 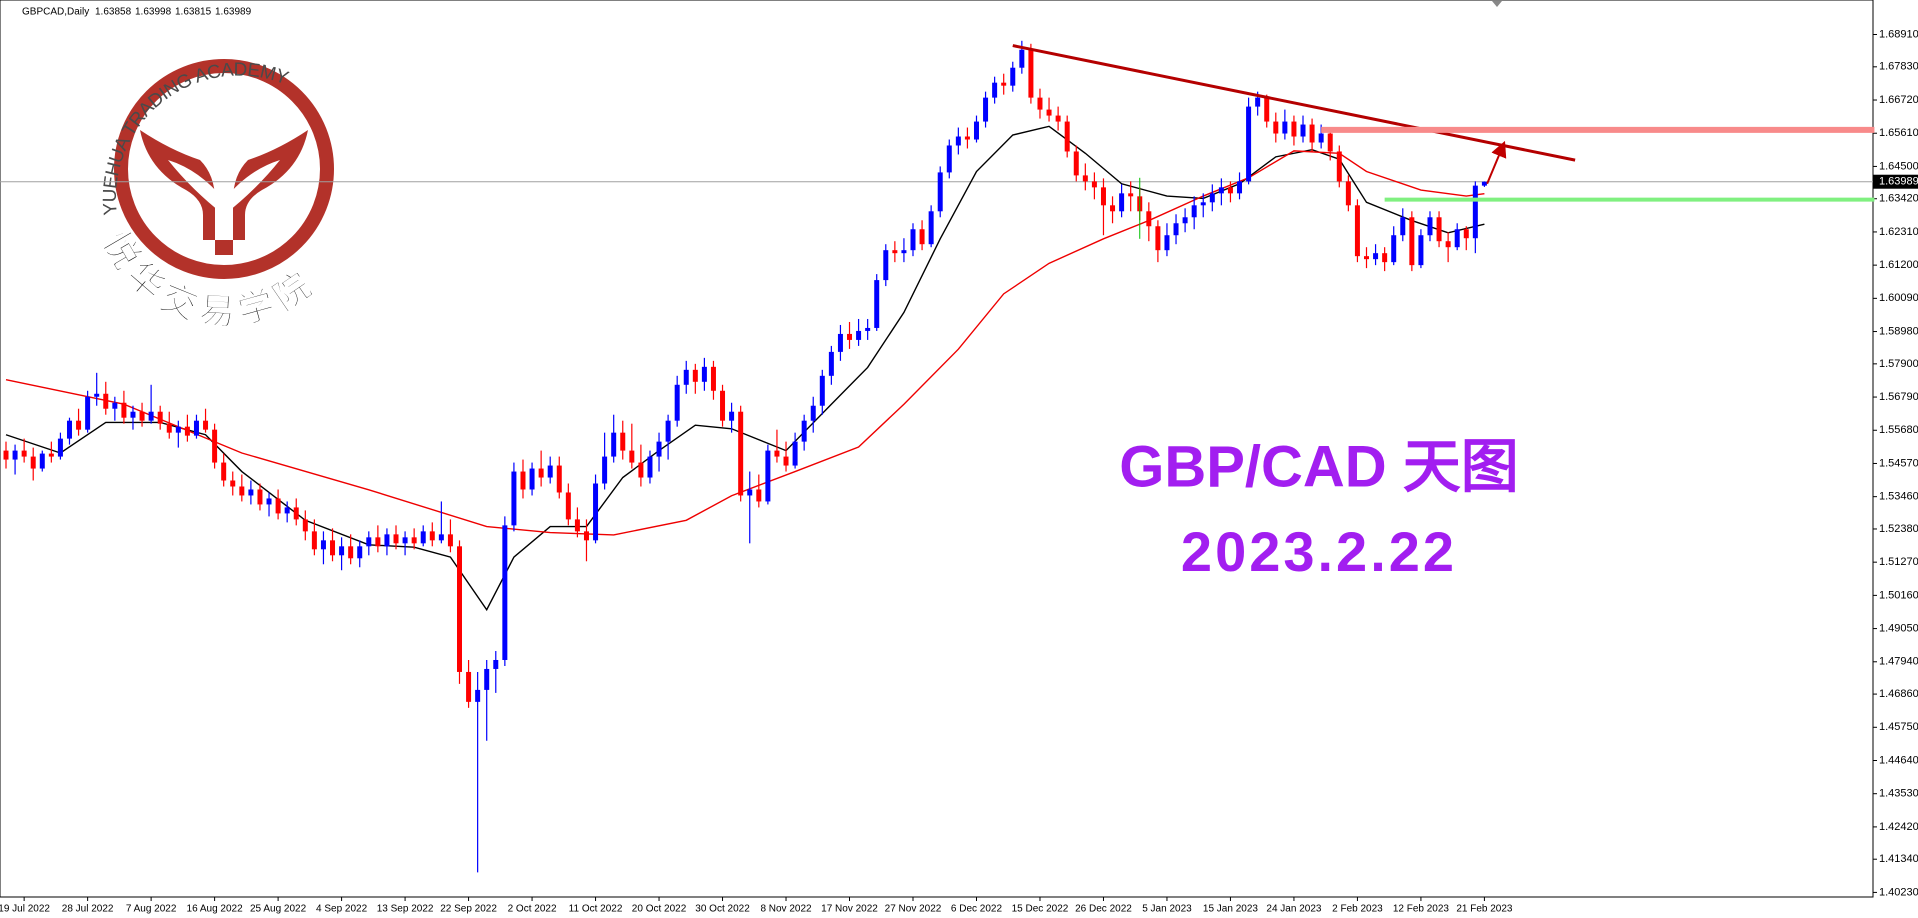 I want to click on x-tick-label: 11 Oct 2022, so click(x=596, y=909).